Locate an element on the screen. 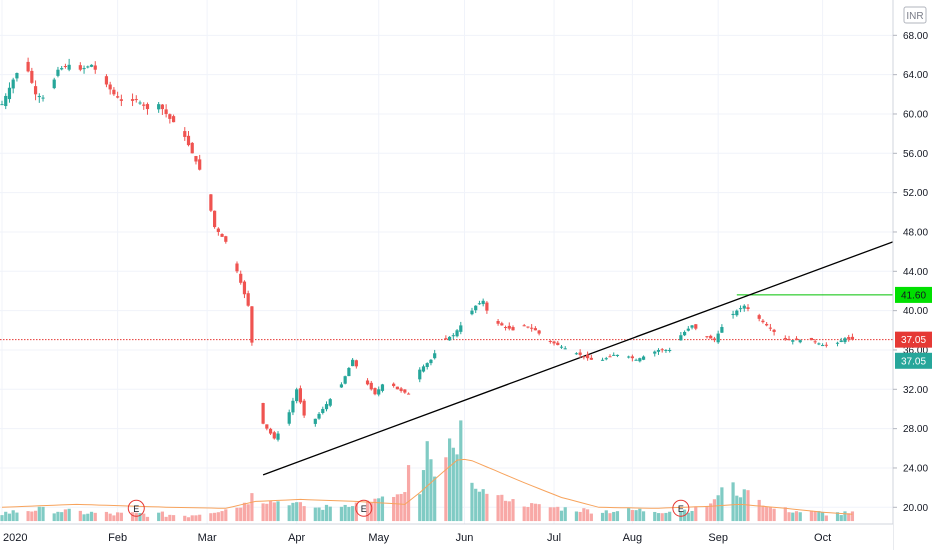  time-axis-background is located at coordinates (446, 537).